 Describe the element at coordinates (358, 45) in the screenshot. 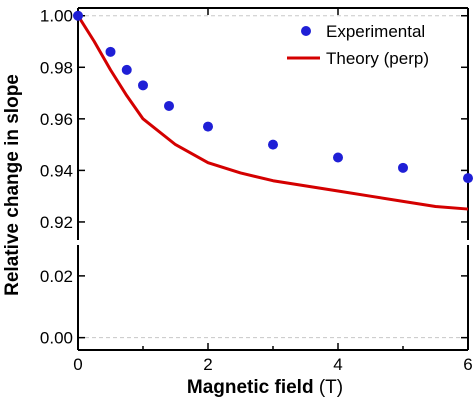

I see `legend: Experimental Theory (perp)` at that location.